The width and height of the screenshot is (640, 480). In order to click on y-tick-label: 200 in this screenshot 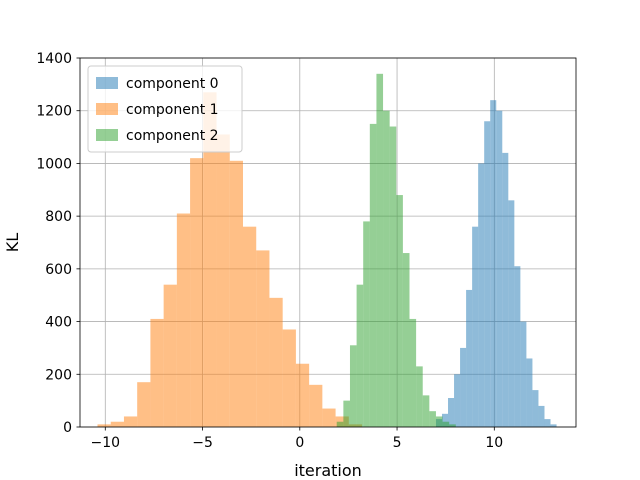, I will do `click(58, 375)`.